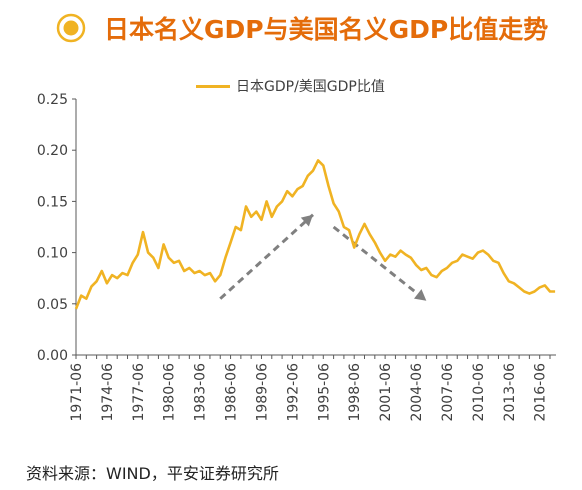  Describe the element at coordinates (213, 86) in the screenshot. I see `legend-swatch` at that location.